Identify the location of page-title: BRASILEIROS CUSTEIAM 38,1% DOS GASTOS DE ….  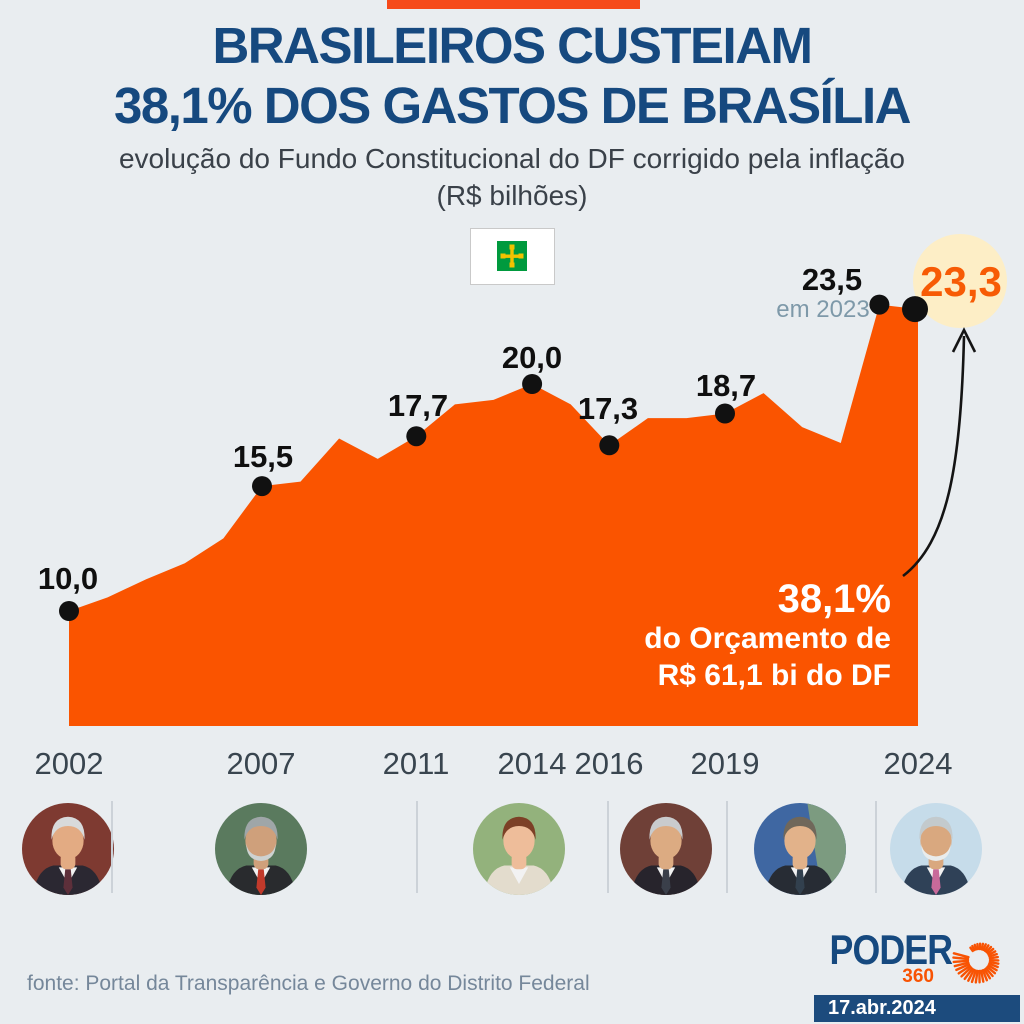
(512, 76).